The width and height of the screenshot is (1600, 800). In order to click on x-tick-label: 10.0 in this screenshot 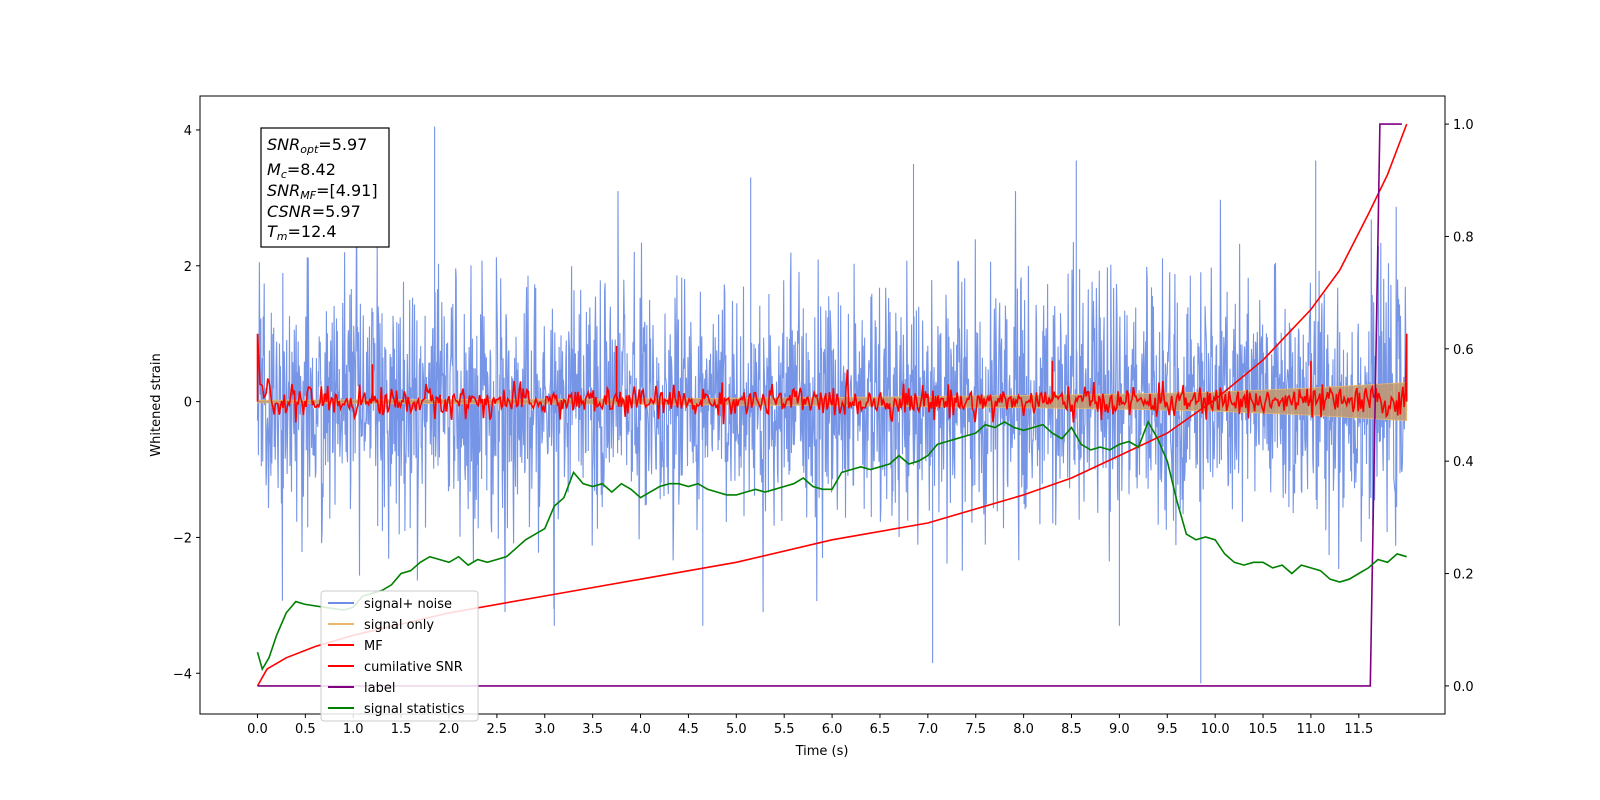, I will do `click(1215, 729)`.